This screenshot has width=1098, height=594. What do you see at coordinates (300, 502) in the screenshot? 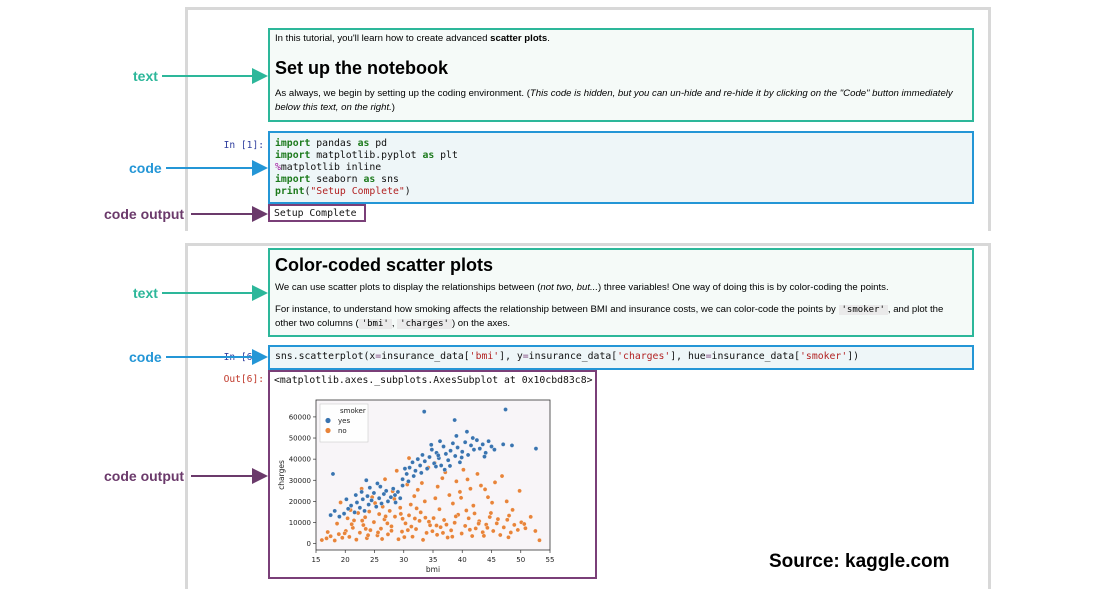
I see `y-tick-label: 20000` at bounding box center [300, 502].